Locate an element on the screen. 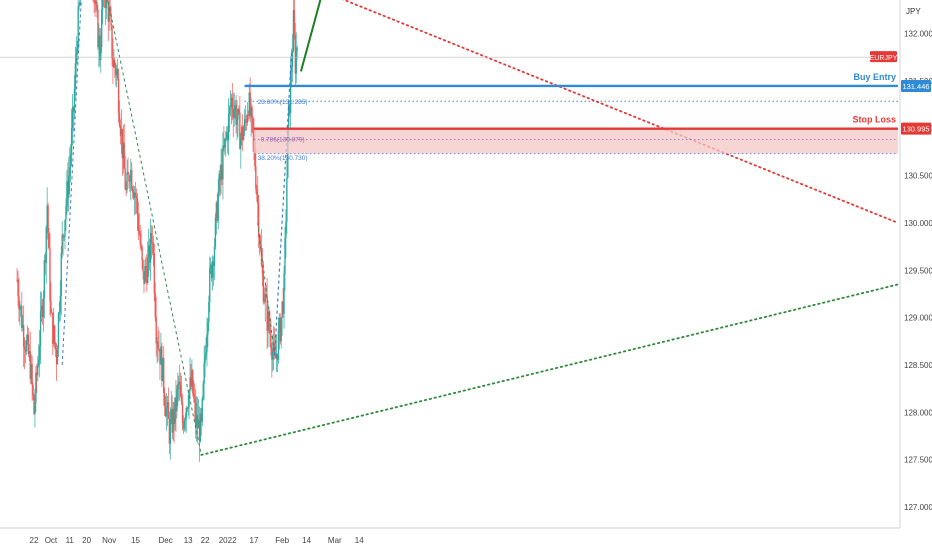  buy-entry-label: Buy Entry is located at coordinates (874, 77).